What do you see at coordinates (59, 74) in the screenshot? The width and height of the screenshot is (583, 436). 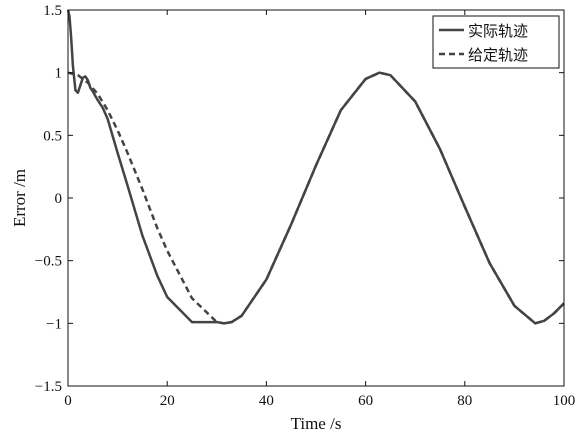 I see `y-tick-label: 1` at bounding box center [59, 74].